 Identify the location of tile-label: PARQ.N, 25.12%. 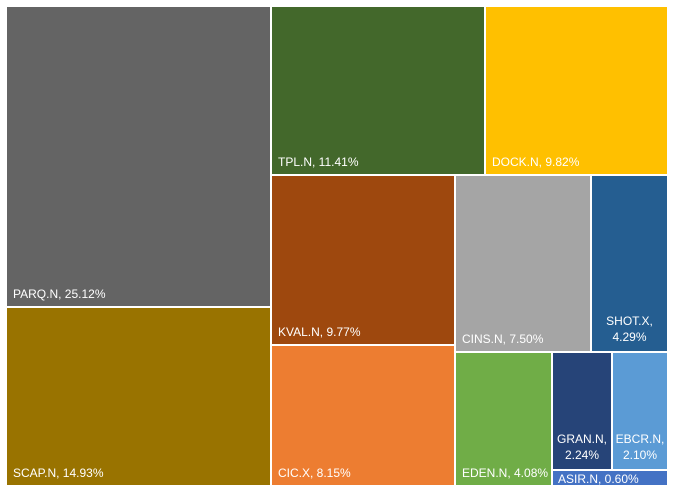
(59, 294).